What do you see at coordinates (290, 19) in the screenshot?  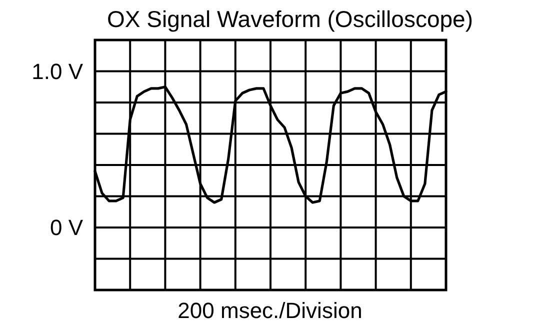 I see `chart-title: OX Signal Waveform (Oscilloscope)` at bounding box center [290, 19].